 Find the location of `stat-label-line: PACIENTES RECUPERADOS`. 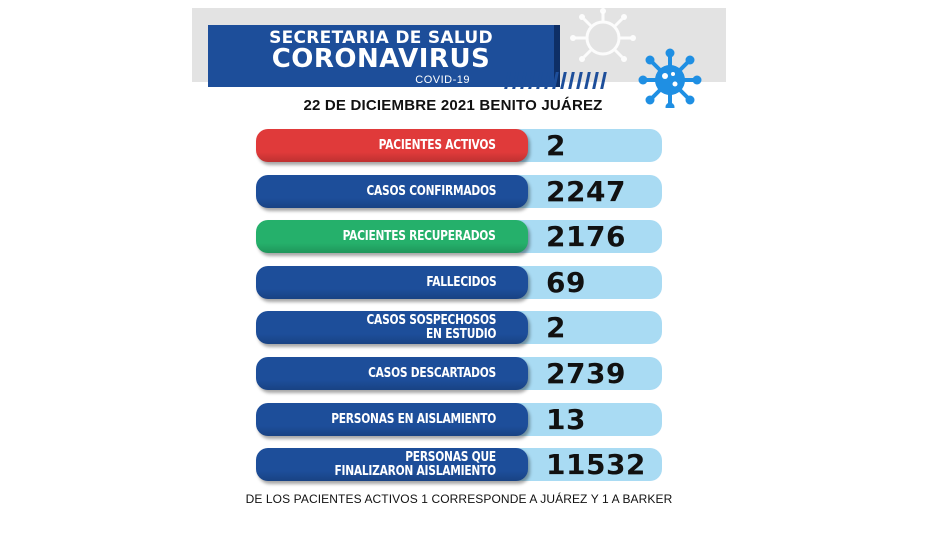

stat-label-line: PACIENTES RECUPERADOS is located at coordinates (419, 236).